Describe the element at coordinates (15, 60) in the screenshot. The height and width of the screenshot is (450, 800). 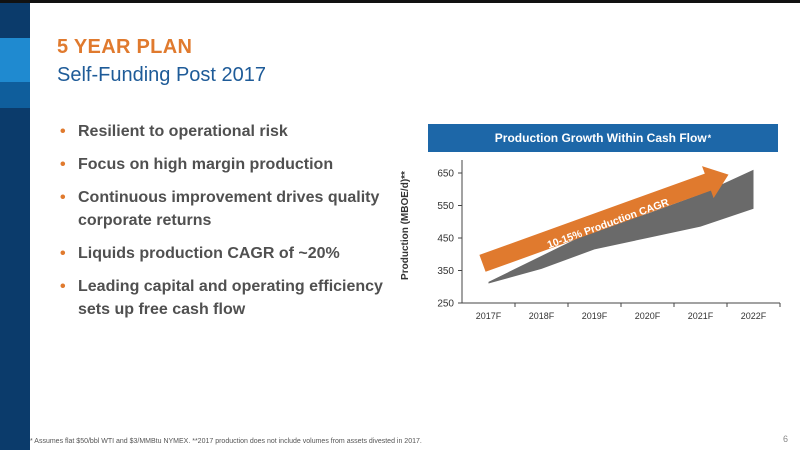
I see `left-accent-block` at that location.